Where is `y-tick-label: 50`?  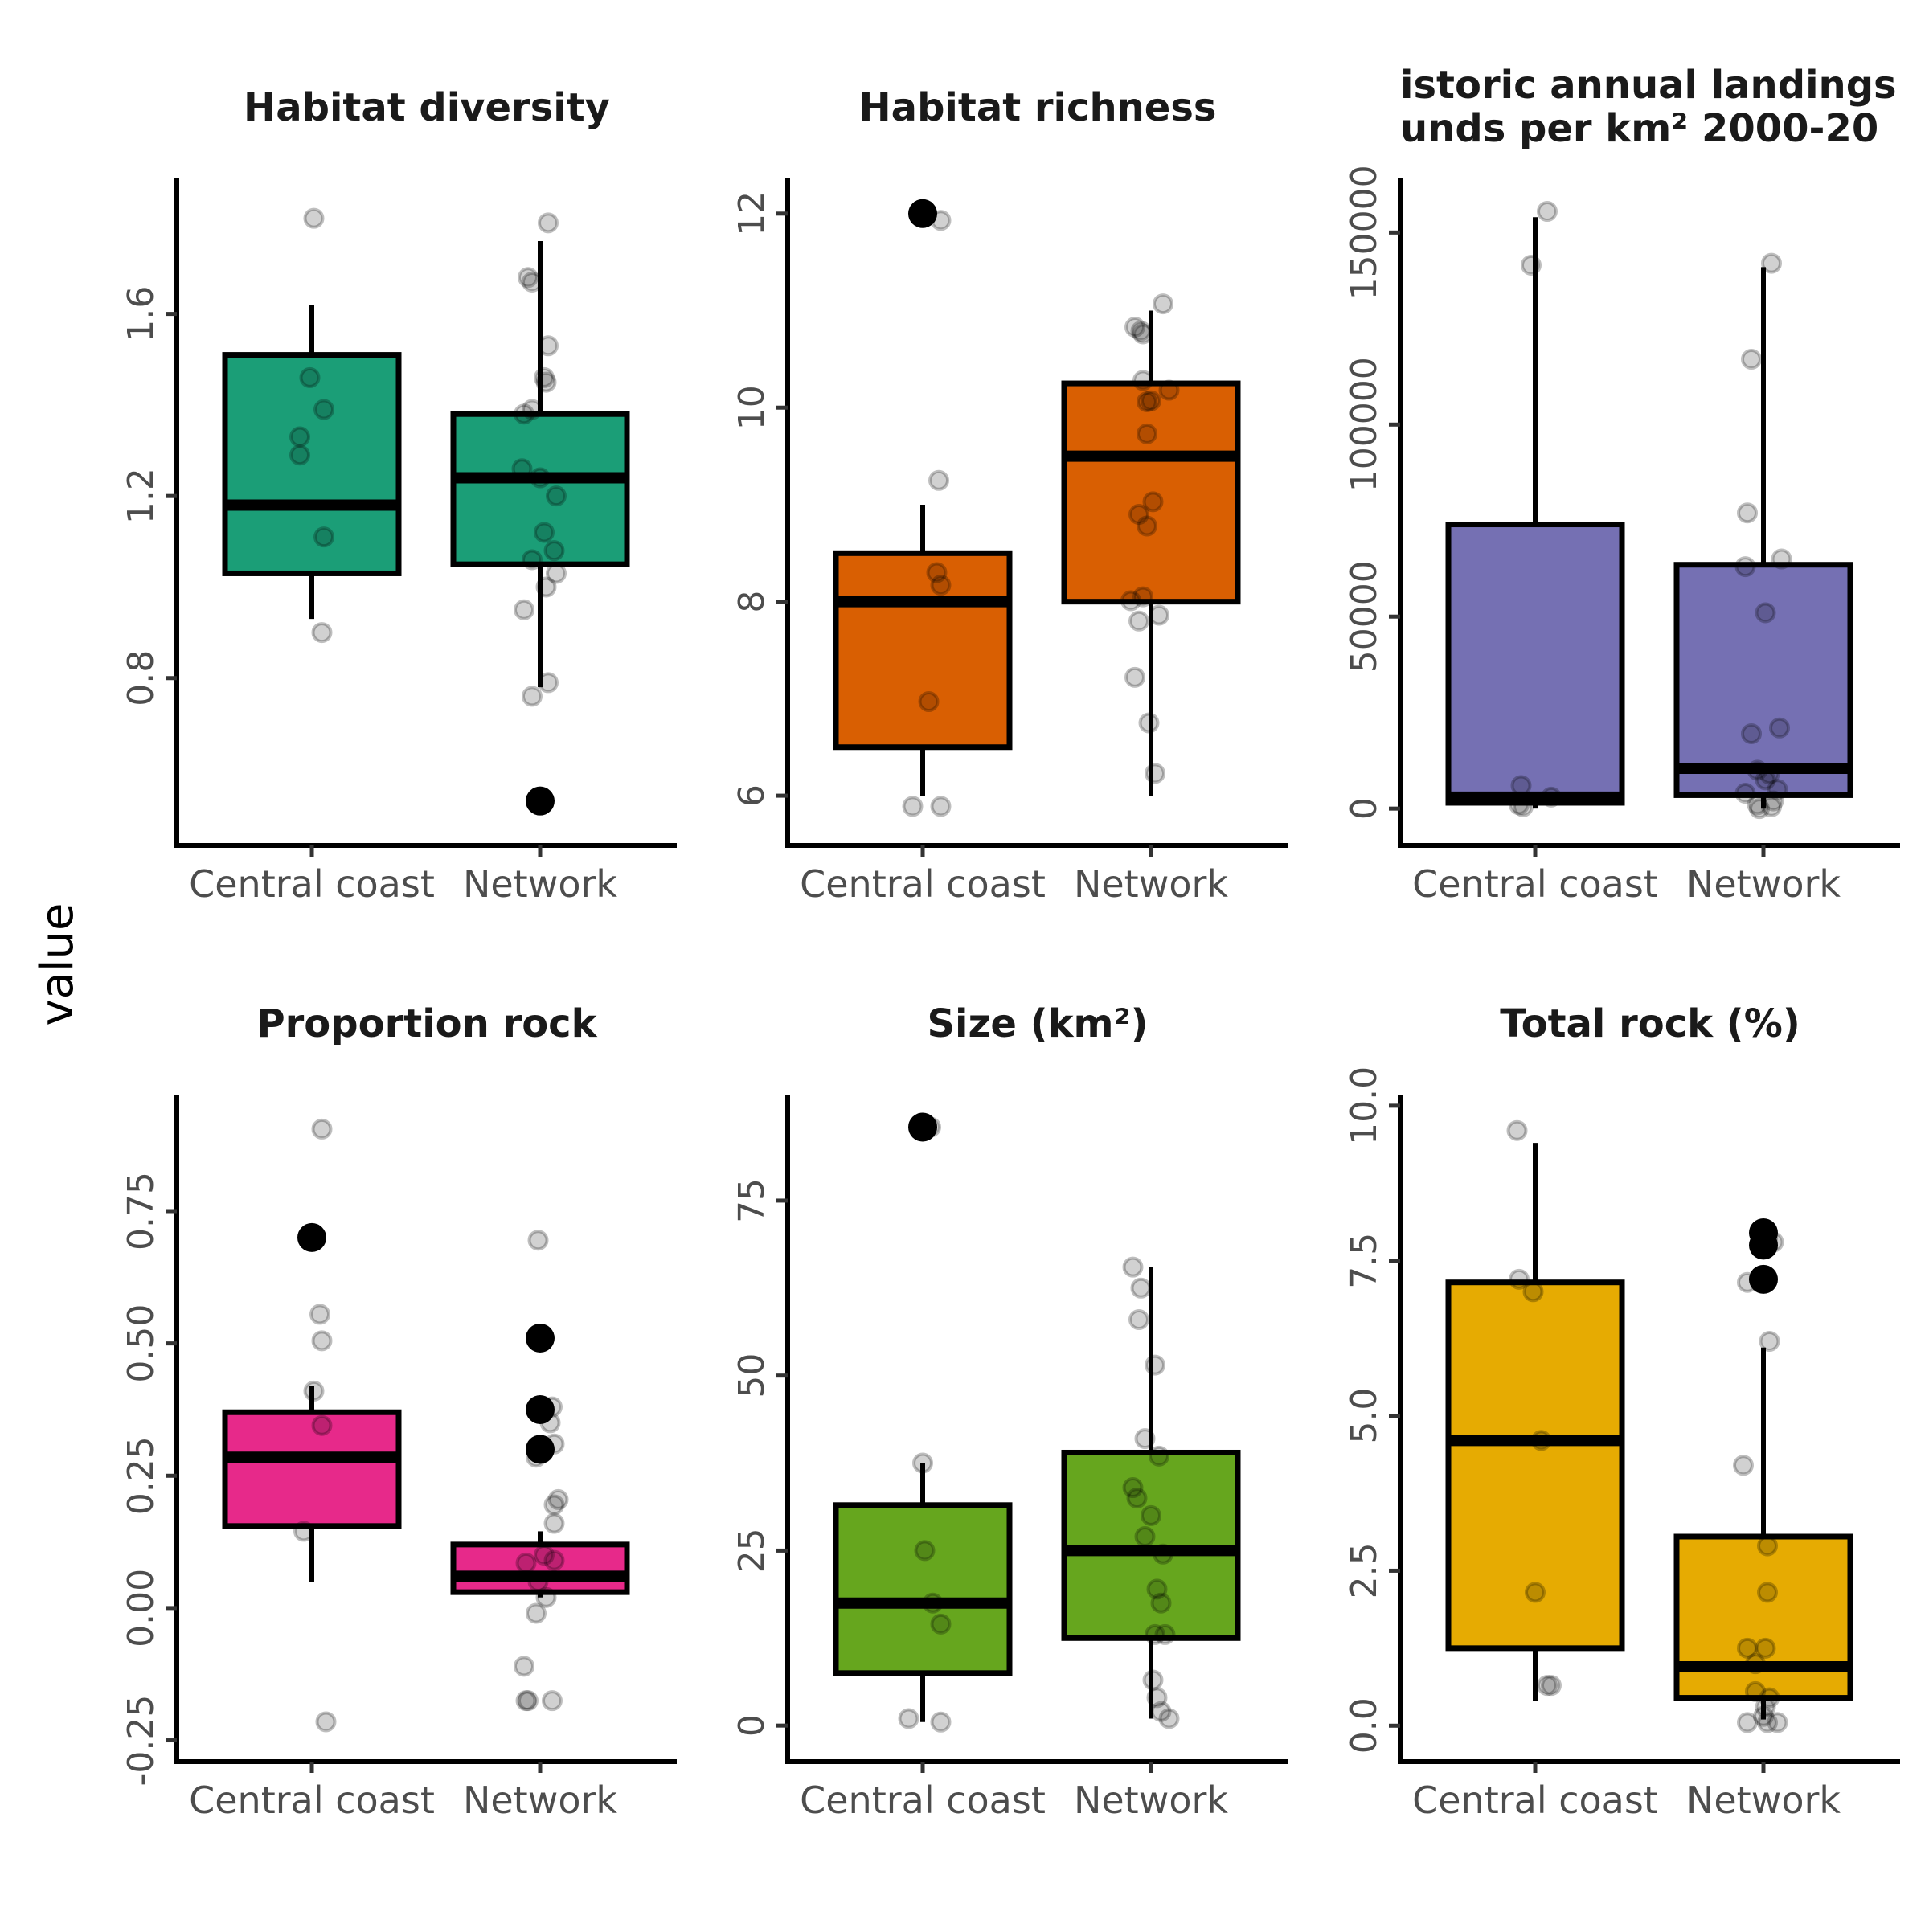 y-tick-label: 50 is located at coordinates (751, 1375).